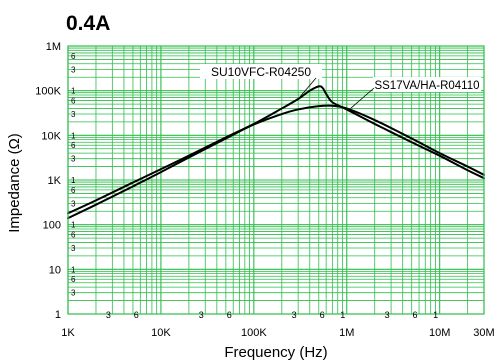 This screenshot has width=498, height=360. What do you see at coordinates (68, 333) in the screenshot?
I see `x-tick-label: 1K` at bounding box center [68, 333].